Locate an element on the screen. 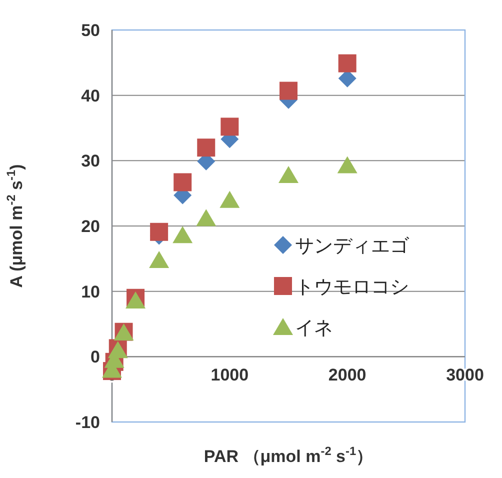 This screenshot has width=502, height=478. legend-label: トウモロコシ is located at coordinates (352, 287).